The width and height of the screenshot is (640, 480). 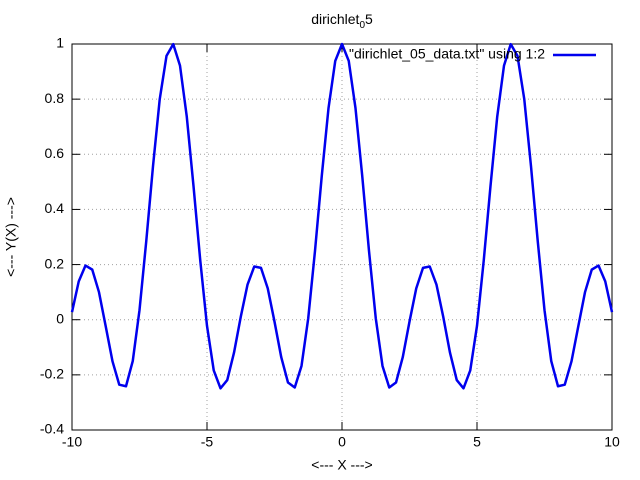 What do you see at coordinates (447, 54) in the screenshot?
I see `legend-label: "dirichlet_05_data.txt" using 1:2` at bounding box center [447, 54].